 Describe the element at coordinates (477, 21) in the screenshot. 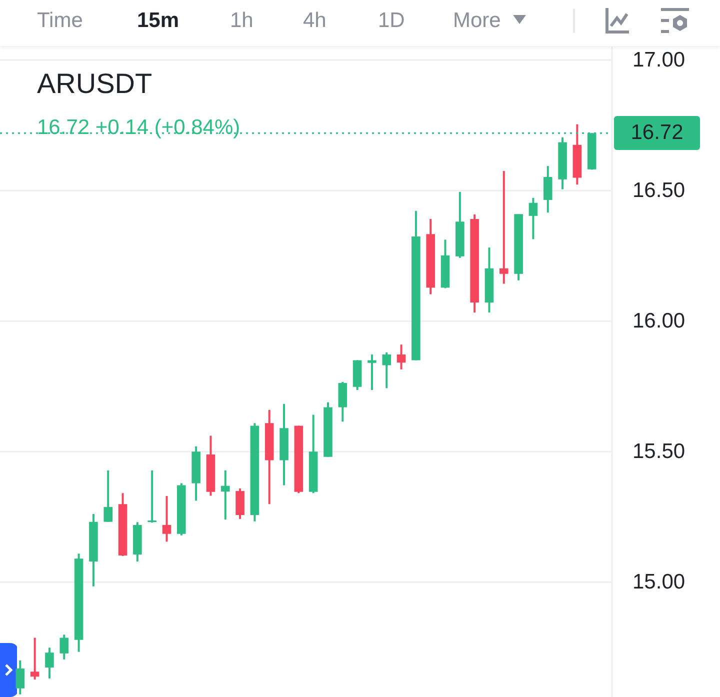

I see `text: More` at that location.